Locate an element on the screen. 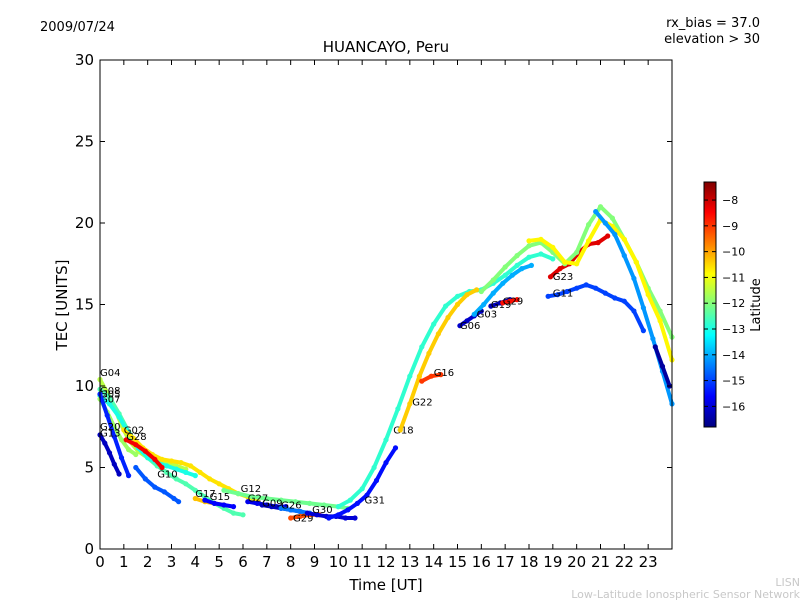 The image size is (800, 600). satellite-label: G07 is located at coordinates (110, 399).